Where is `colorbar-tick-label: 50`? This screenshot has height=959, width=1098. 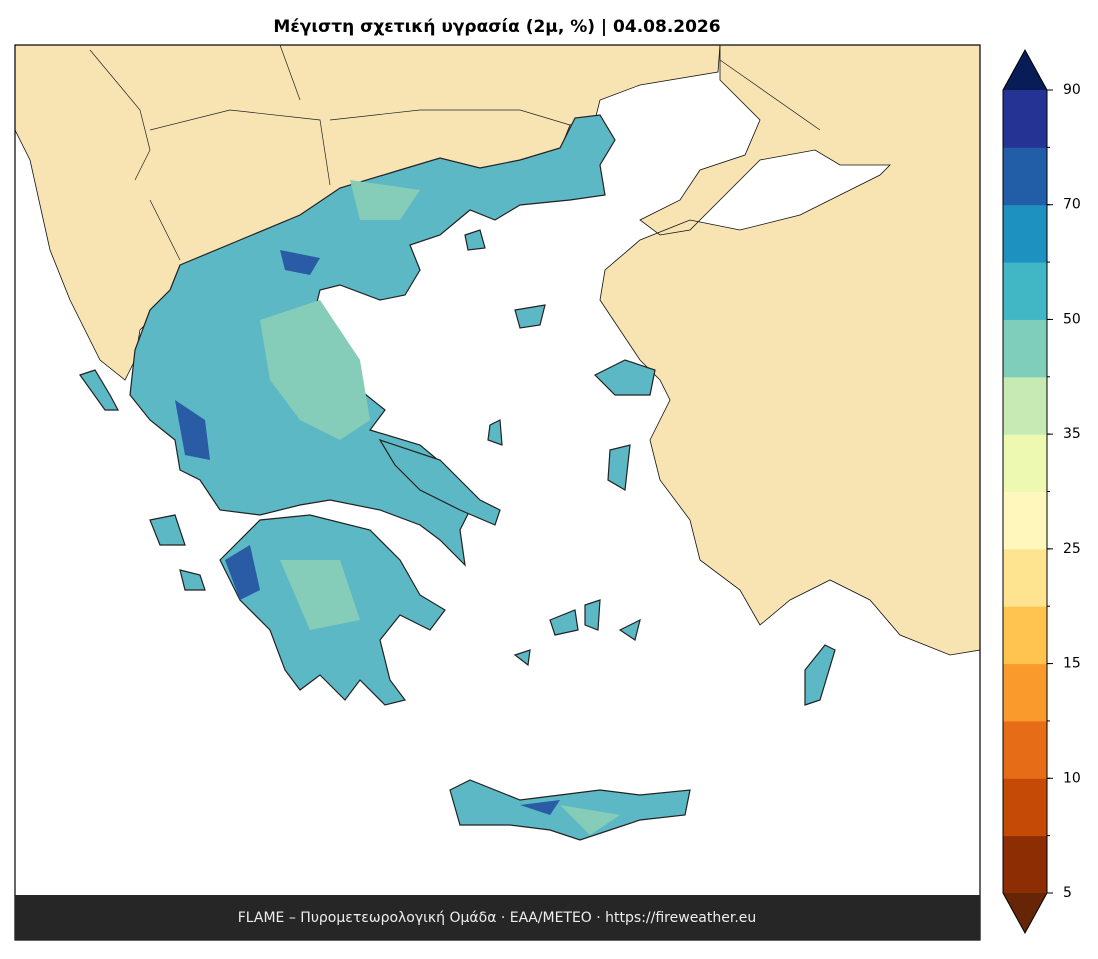 colorbar-tick-label: 50 is located at coordinates (1072, 319).